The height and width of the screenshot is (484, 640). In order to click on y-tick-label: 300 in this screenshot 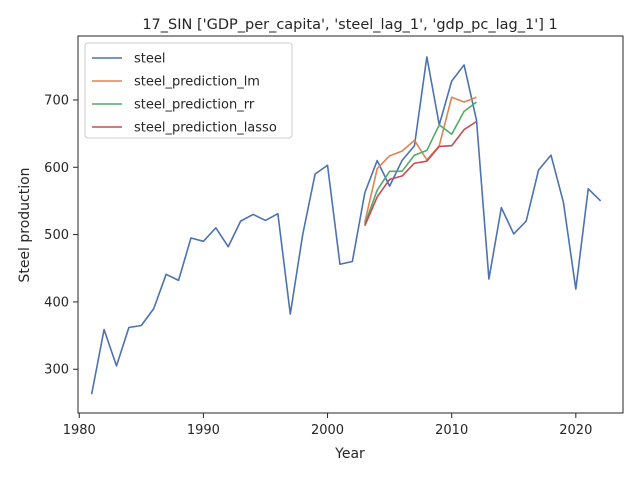, I will do `click(56, 370)`.